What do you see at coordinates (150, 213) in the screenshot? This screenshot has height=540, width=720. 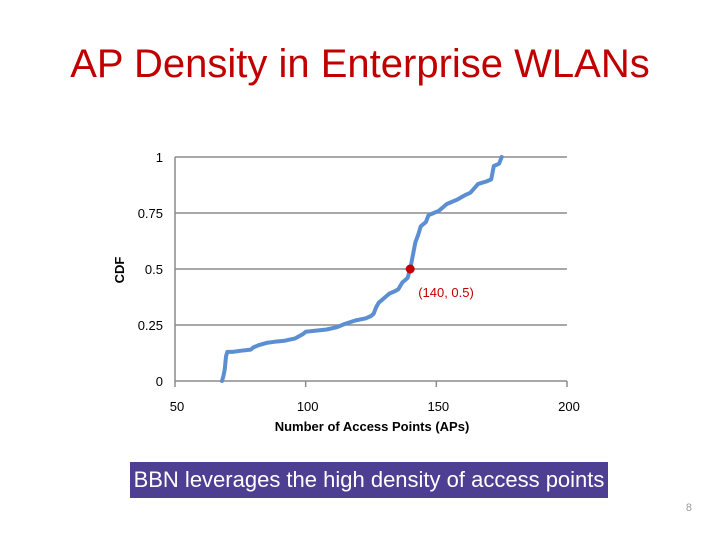 I see `y-tick-label: 0.75` at bounding box center [150, 213].